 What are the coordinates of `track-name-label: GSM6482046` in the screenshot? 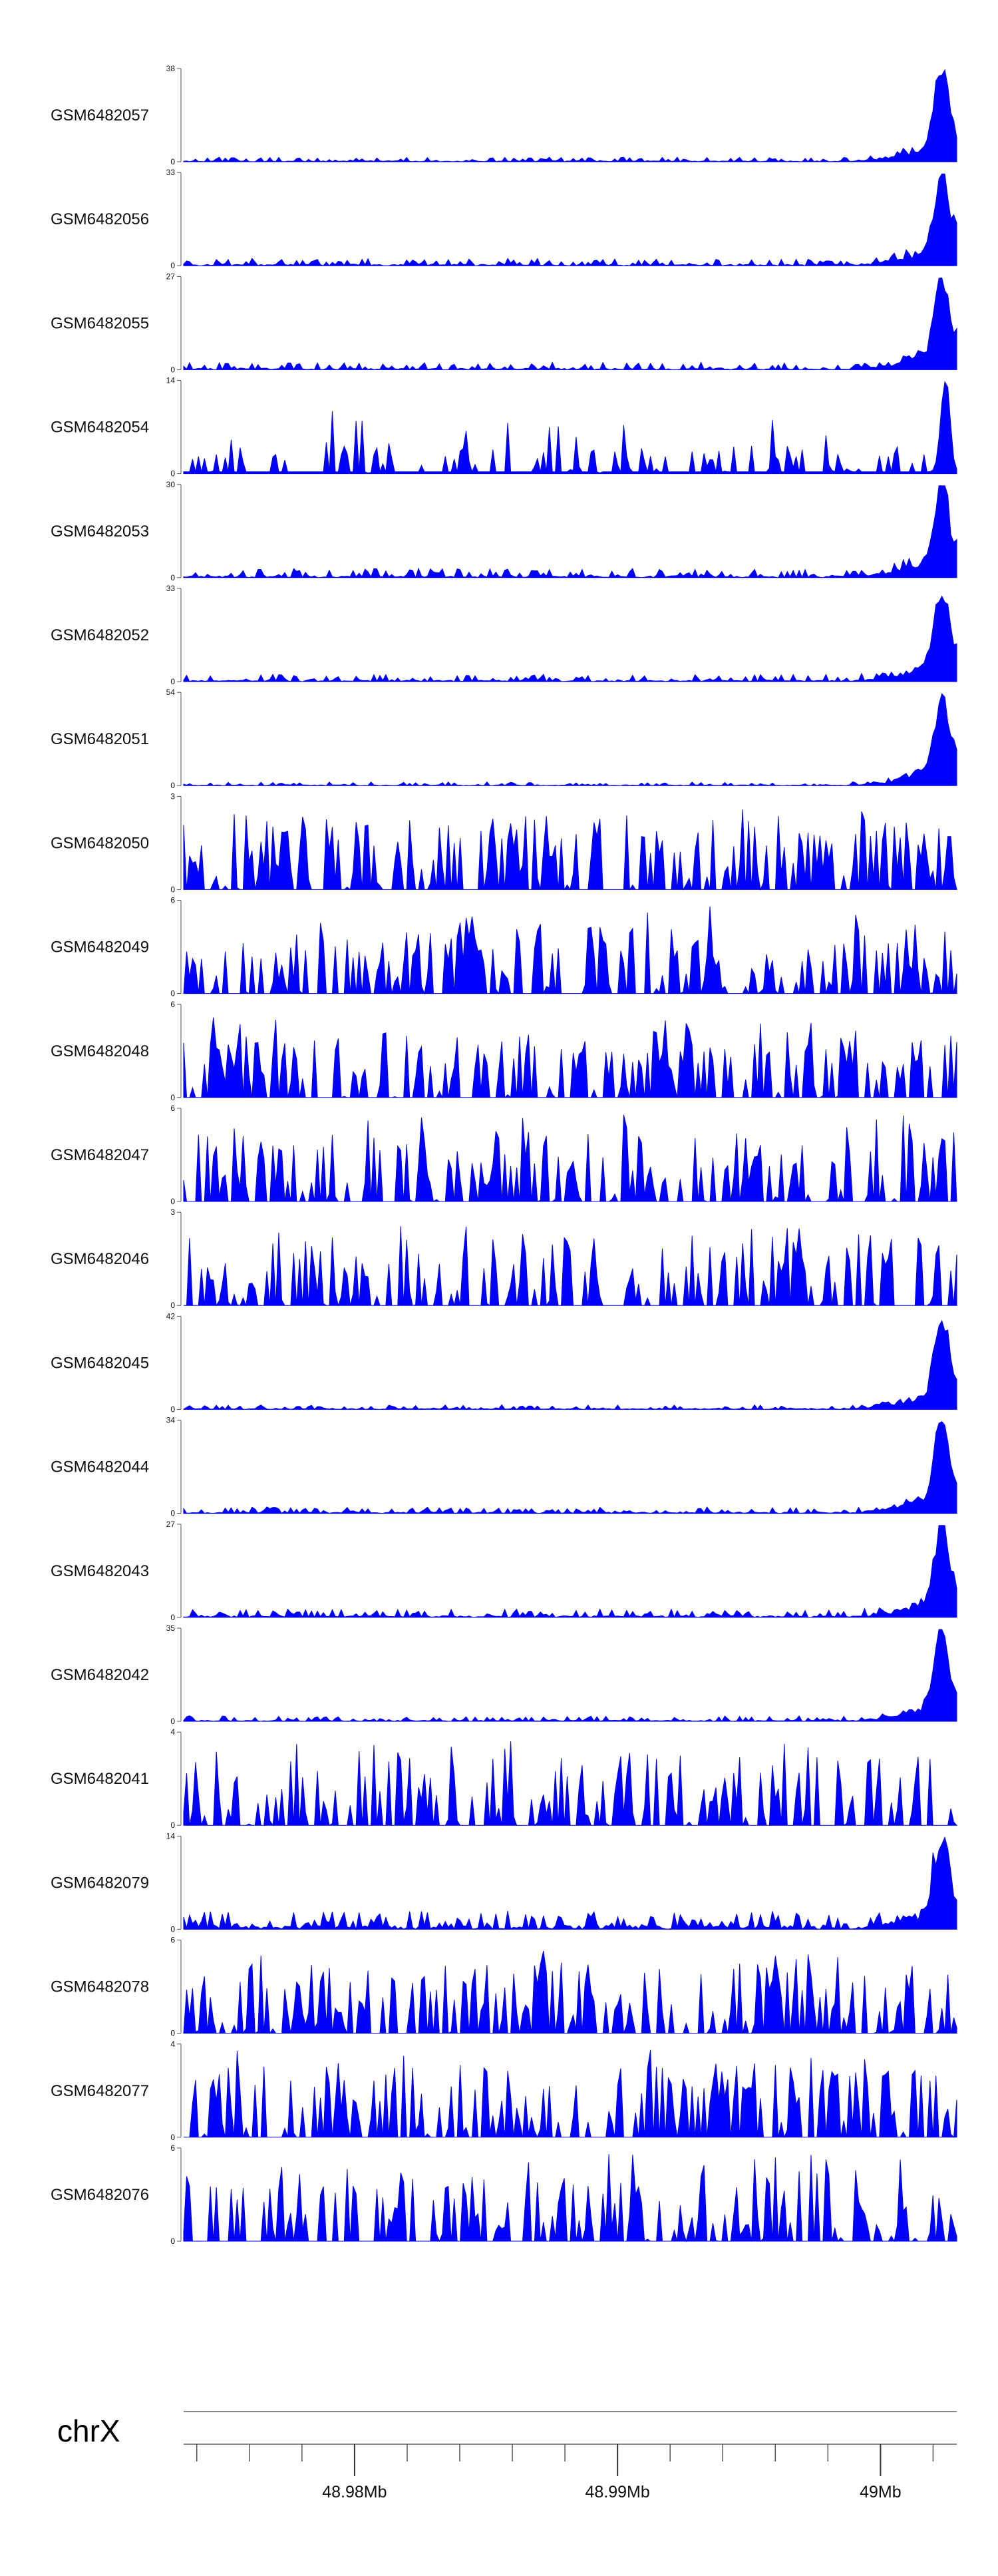 It's located at (100, 1259).